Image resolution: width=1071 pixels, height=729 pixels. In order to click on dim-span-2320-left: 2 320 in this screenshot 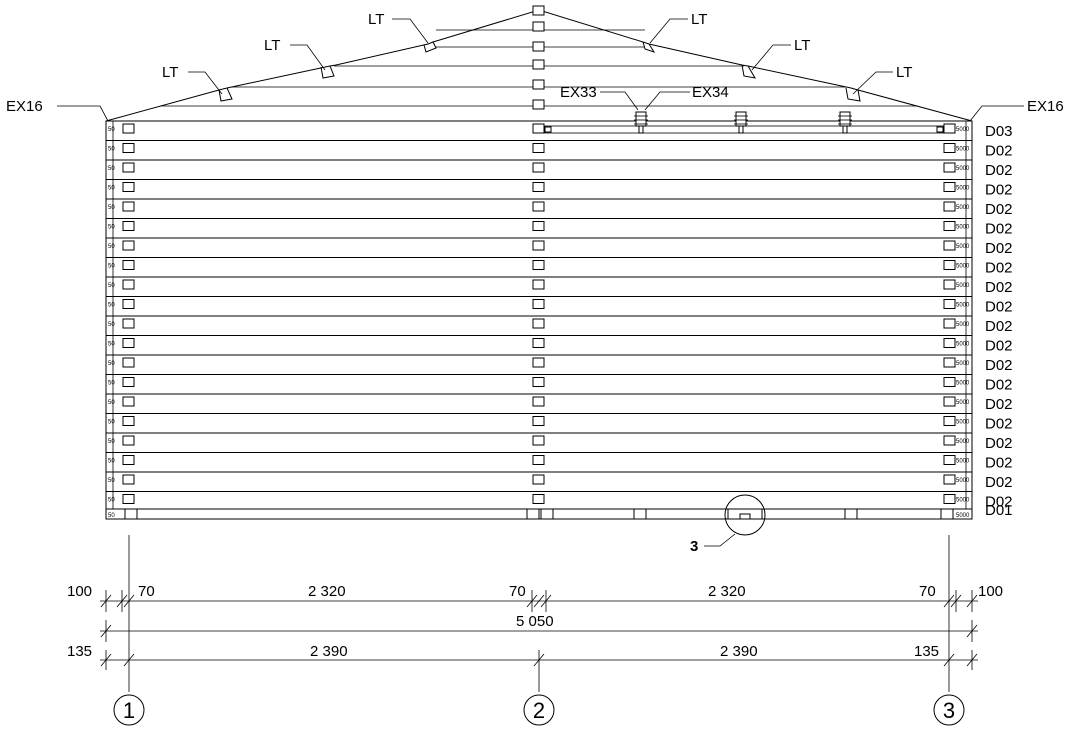, I will do `click(327, 591)`.